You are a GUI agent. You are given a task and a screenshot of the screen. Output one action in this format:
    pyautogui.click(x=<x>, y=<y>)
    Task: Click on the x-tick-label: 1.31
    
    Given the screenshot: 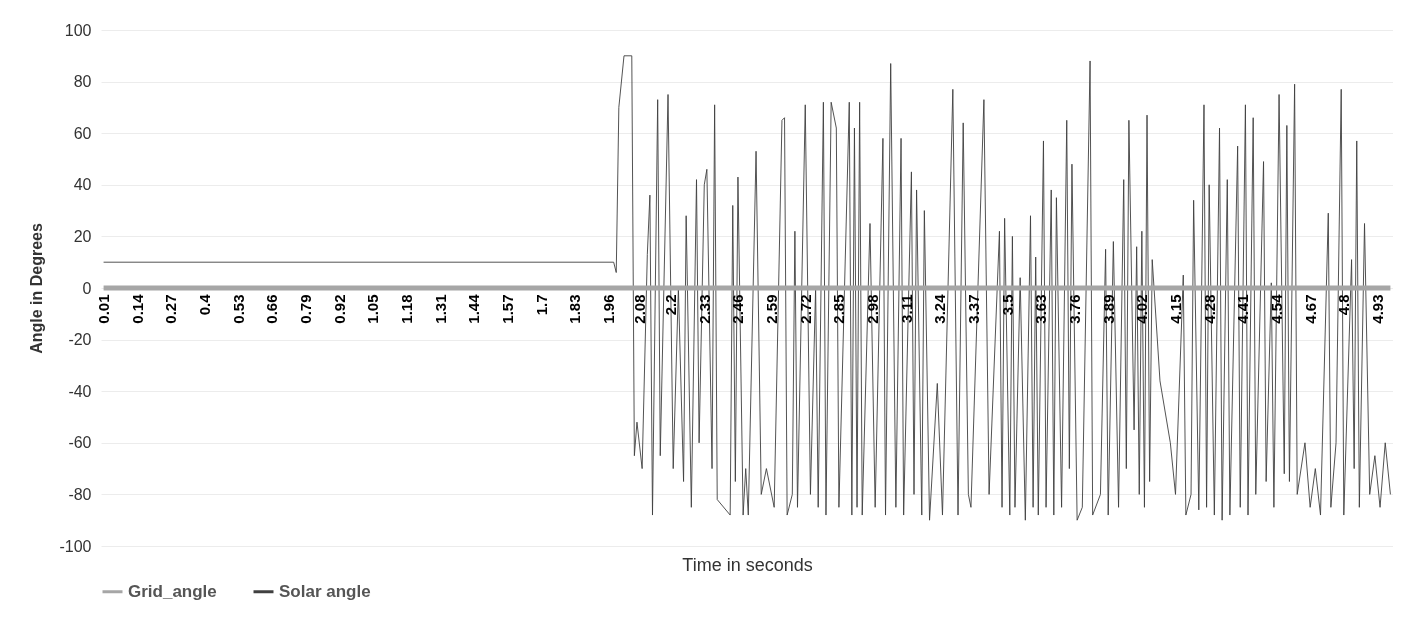 What is the action you would take?
    pyautogui.click(x=440, y=309)
    